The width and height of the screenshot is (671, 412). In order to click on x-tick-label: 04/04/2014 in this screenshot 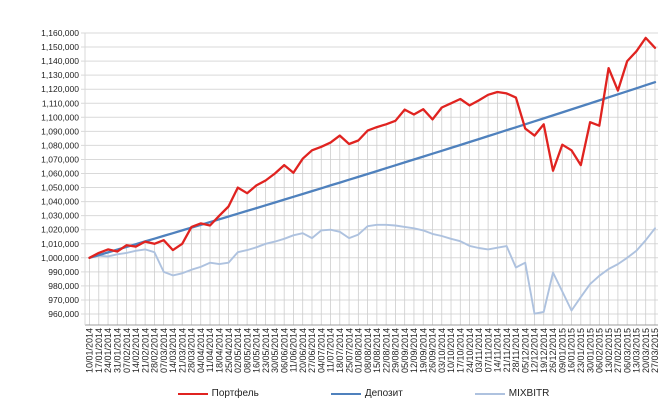, I will do `click(201, 350)`.